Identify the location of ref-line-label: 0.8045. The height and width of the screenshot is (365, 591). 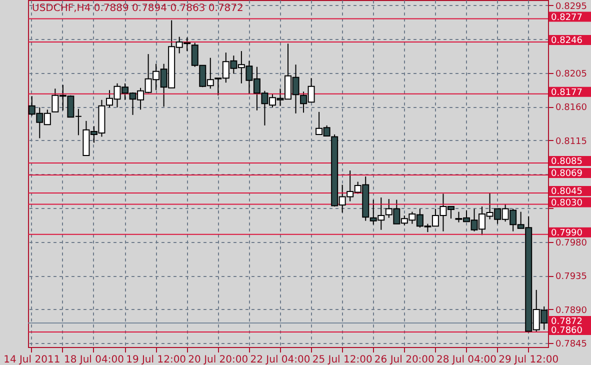
(566, 192).